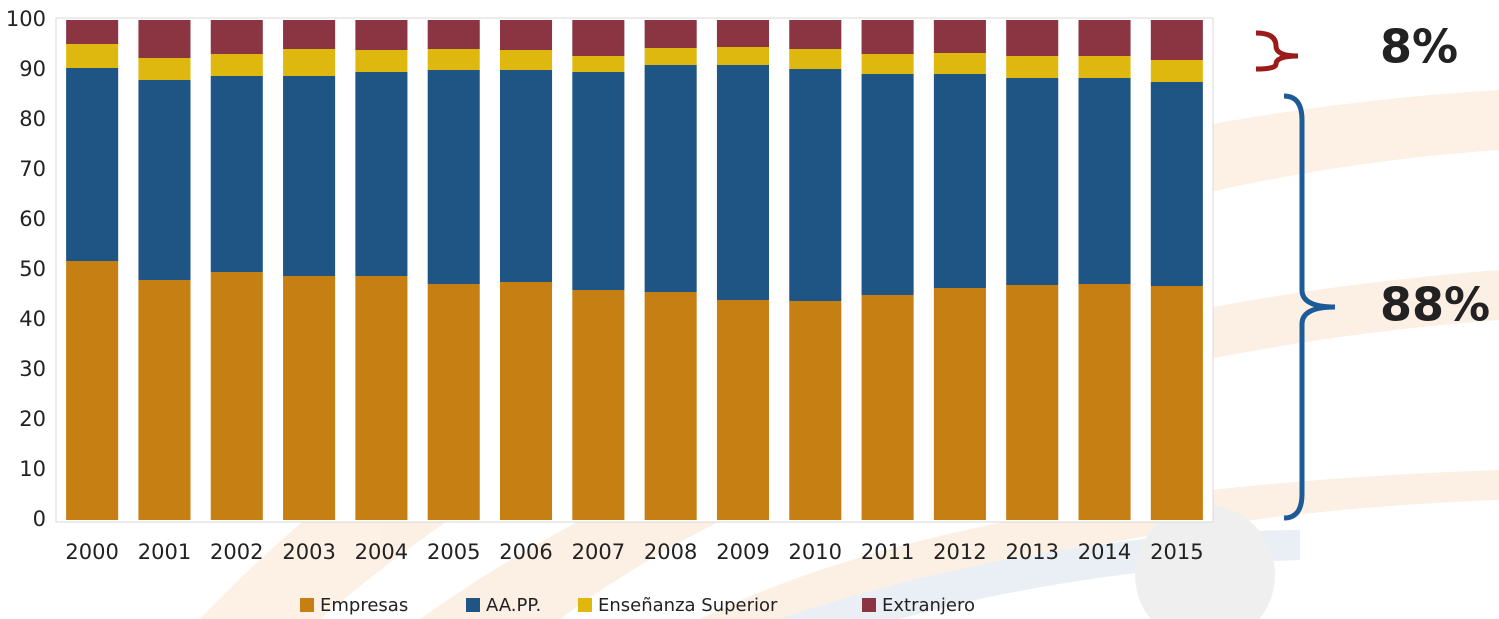  What do you see at coordinates (1435, 305) in the screenshot?
I see `annotation: 88%` at bounding box center [1435, 305].